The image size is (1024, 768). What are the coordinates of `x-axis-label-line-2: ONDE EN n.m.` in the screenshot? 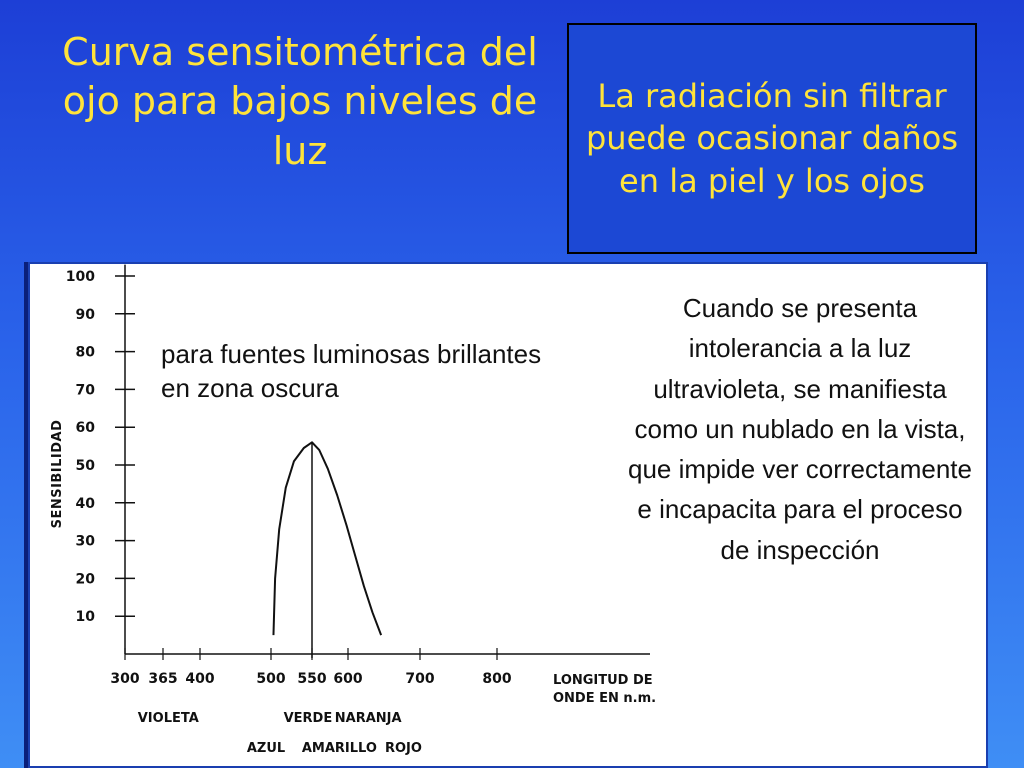 It's located at (605, 699).